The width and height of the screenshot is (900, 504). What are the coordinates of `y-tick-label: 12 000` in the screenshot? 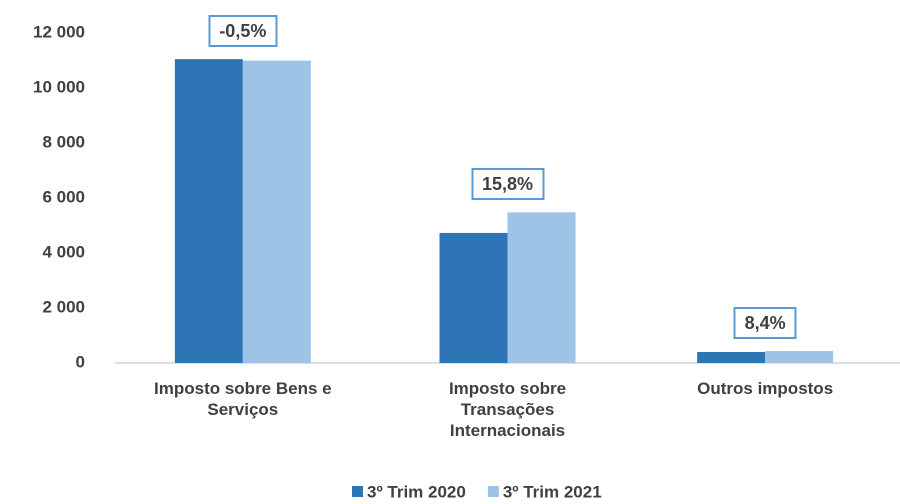 It's located at (59, 31).